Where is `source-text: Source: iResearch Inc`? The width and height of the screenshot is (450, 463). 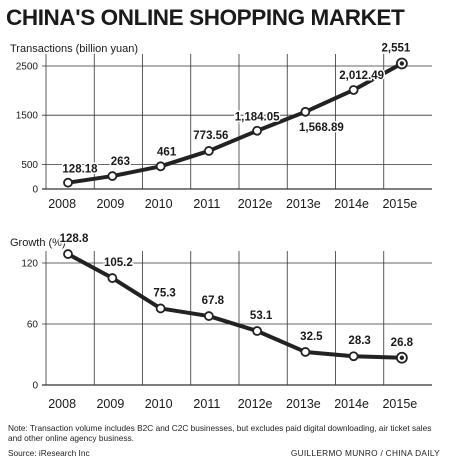
source-text: Source: iResearch Inc is located at coordinates (49, 453).